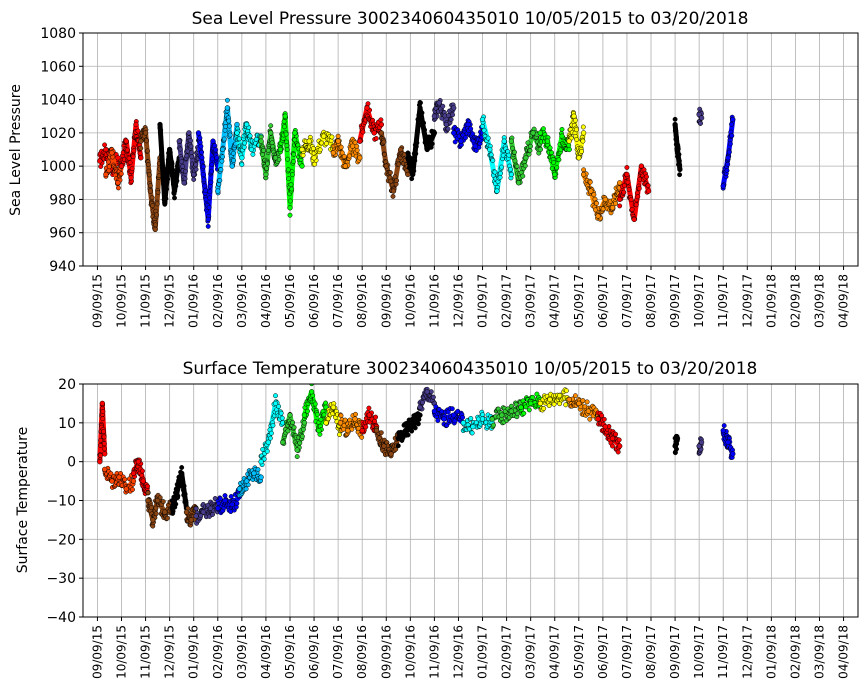 This screenshot has height=700, width=867. I want to click on x-tick-label: 10/09/17, so click(699, 652).